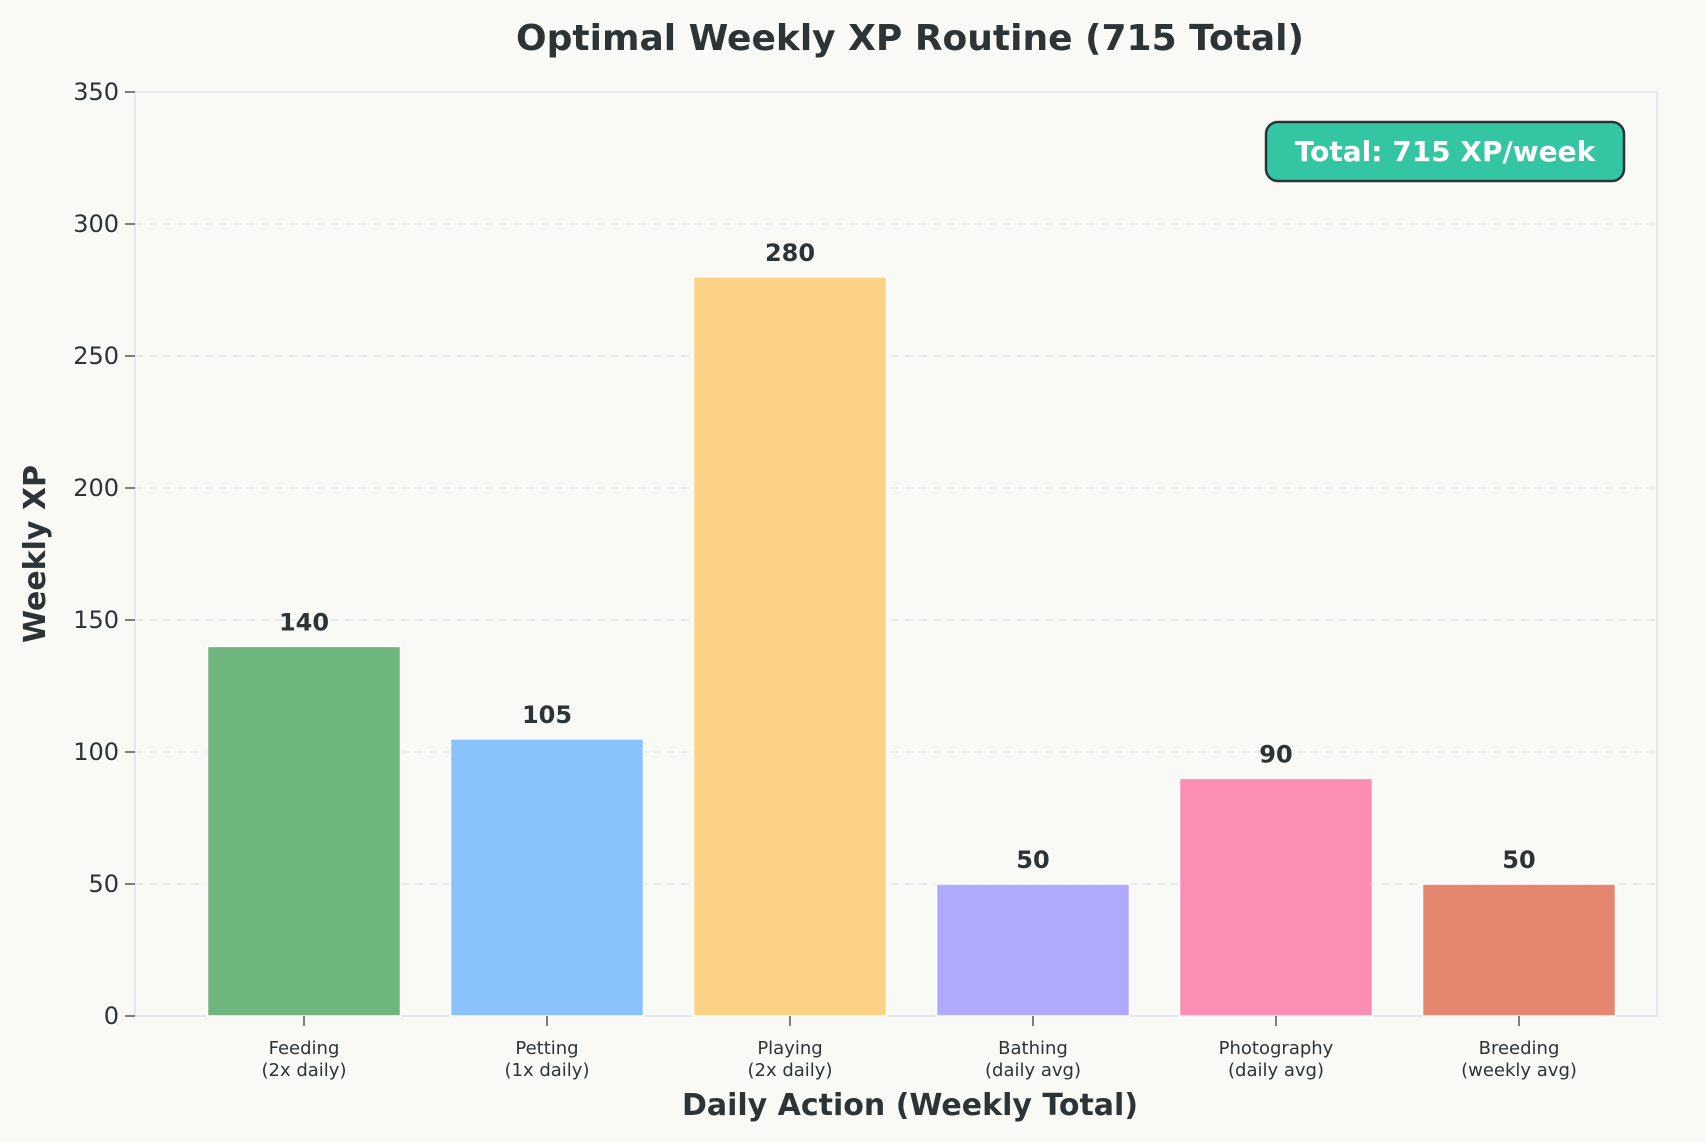  What do you see at coordinates (910, 1105) in the screenshot?
I see `x-axis-label: Daily Action (Weekly Total)` at bounding box center [910, 1105].